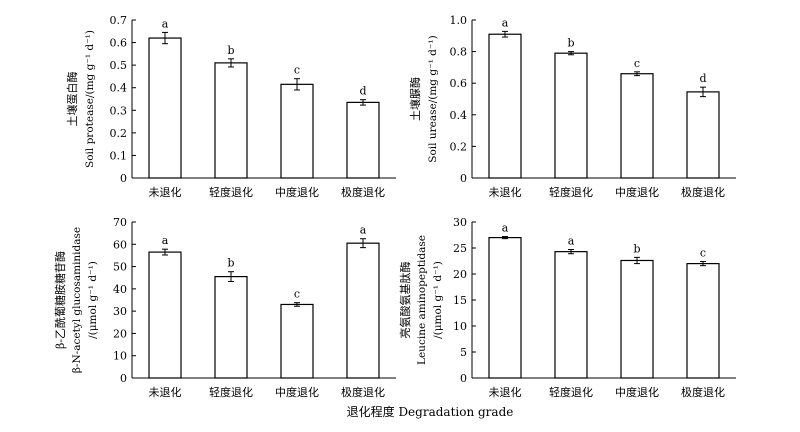  I want to click on y-tick-label: 15, so click(460, 300).